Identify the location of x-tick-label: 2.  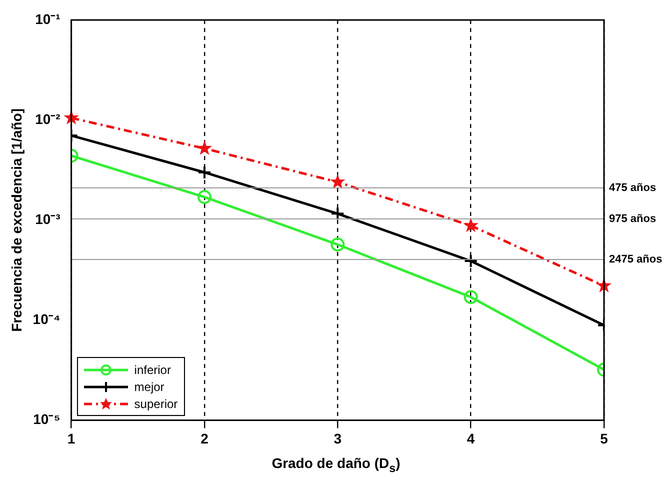
(204, 438).